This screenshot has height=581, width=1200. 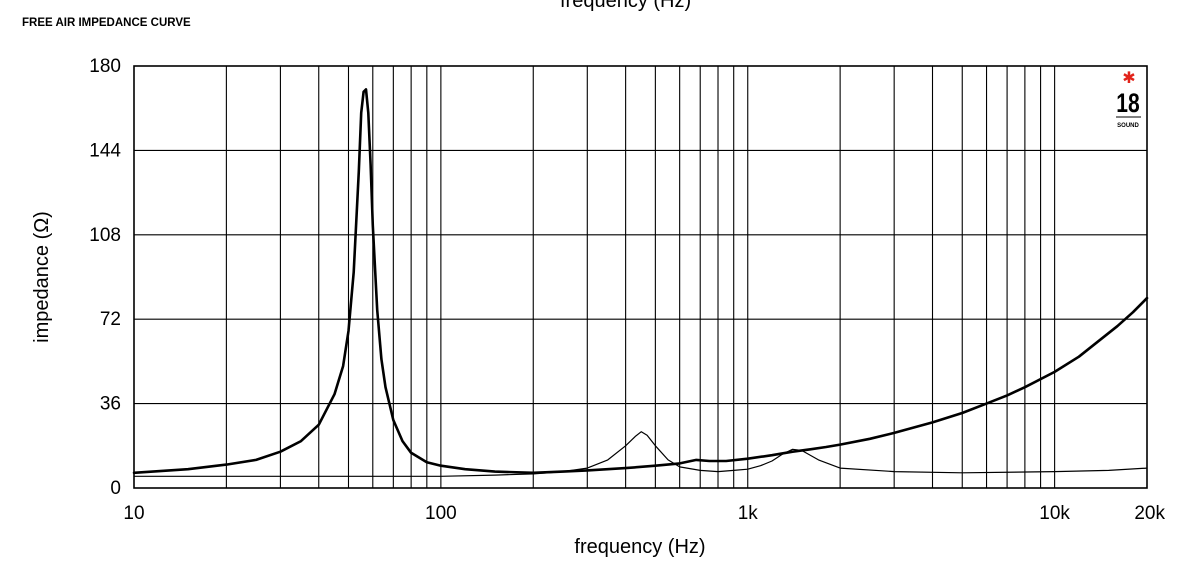 I want to click on cropped-top-text: frequency (Hz), so click(x=626, y=6).